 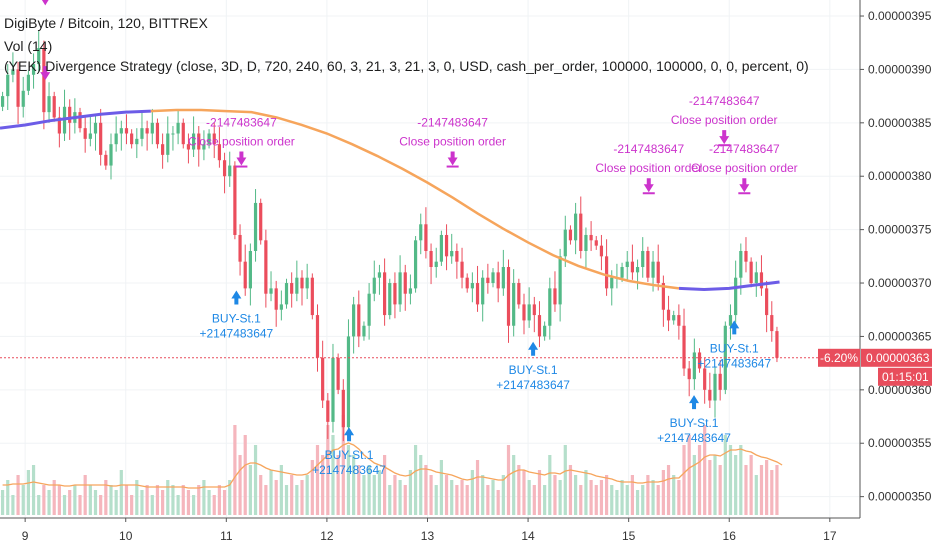 What do you see at coordinates (730, 536) in the screenshot?
I see `time-tick-label: 16` at bounding box center [730, 536].